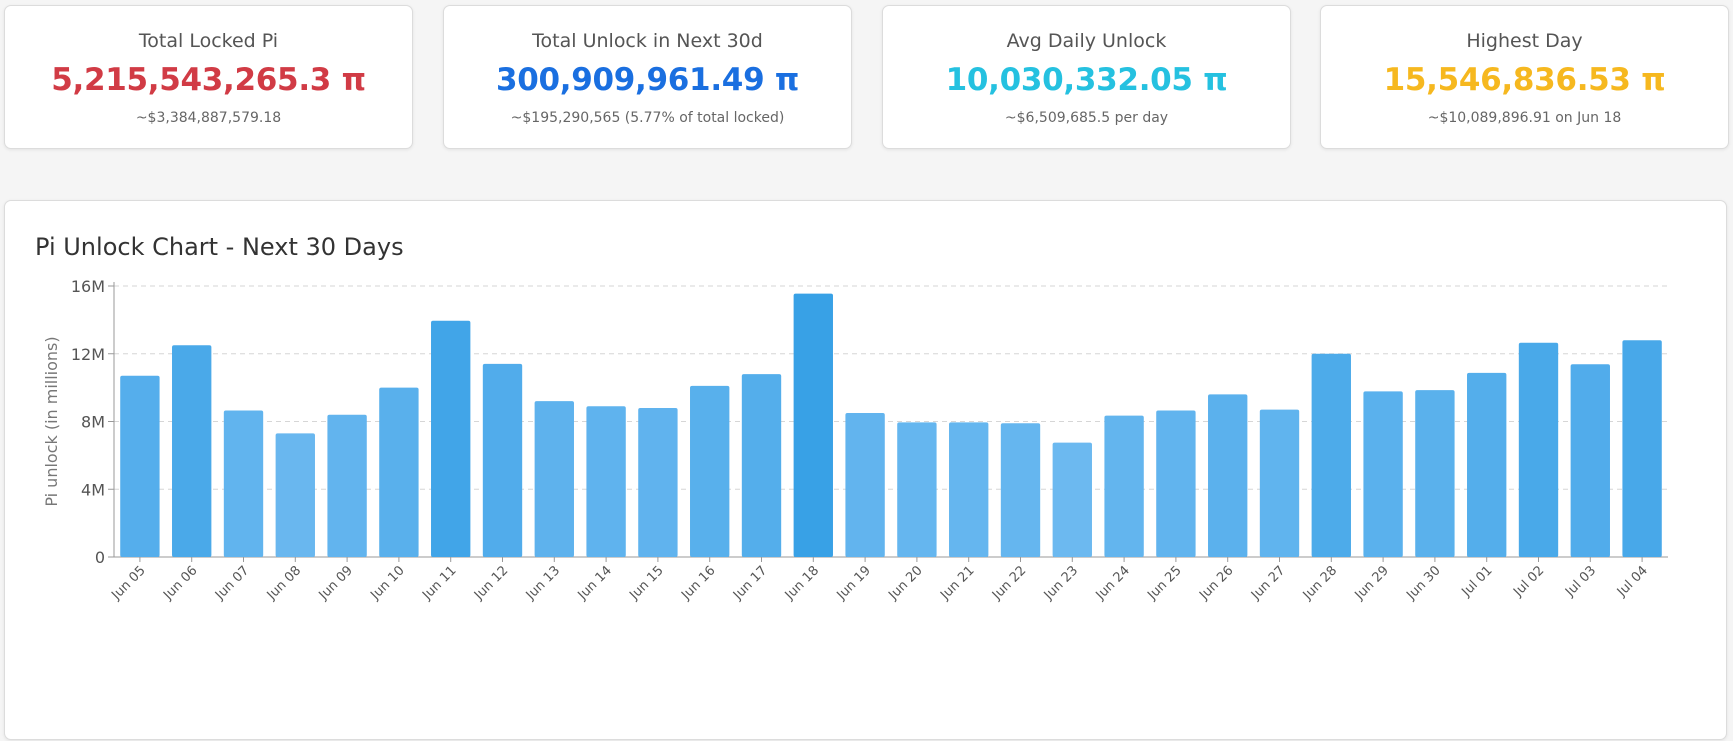  What do you see at coordinates (1113, 583) in the screenshot?
I see `x-tick-label: Jun 24` at bounding box center [1113, 583].